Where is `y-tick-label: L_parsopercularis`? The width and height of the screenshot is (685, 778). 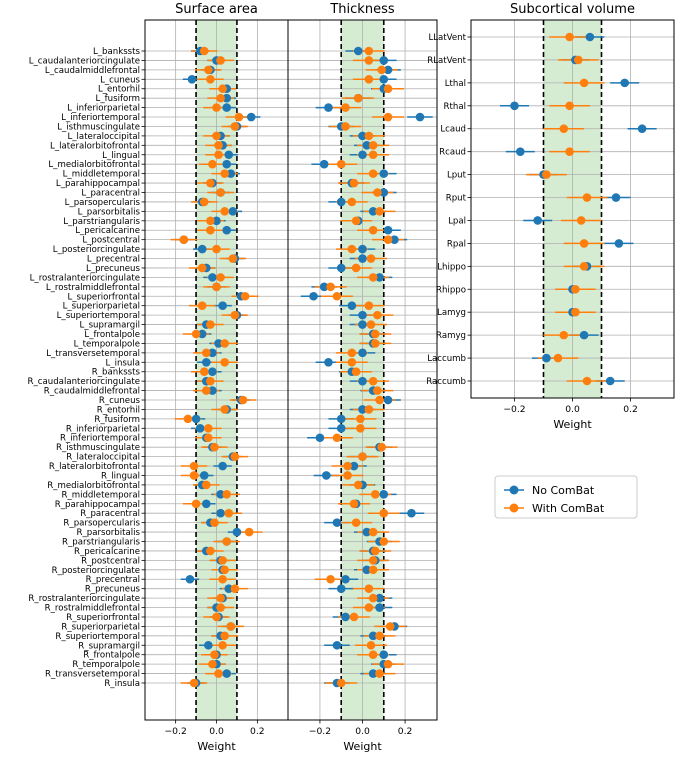
y-tick-label: L_parsopercularis is located at coordinates (103, 203).